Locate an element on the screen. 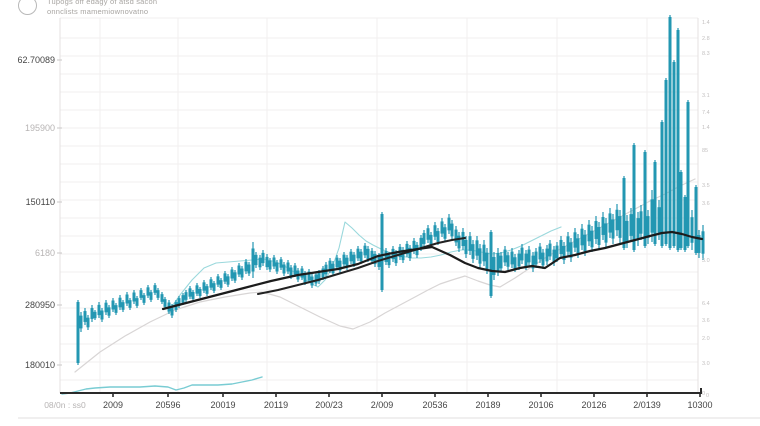 This screenshot has width=760, height=426. bottom-sparkline is located at coordinates (162, 385).